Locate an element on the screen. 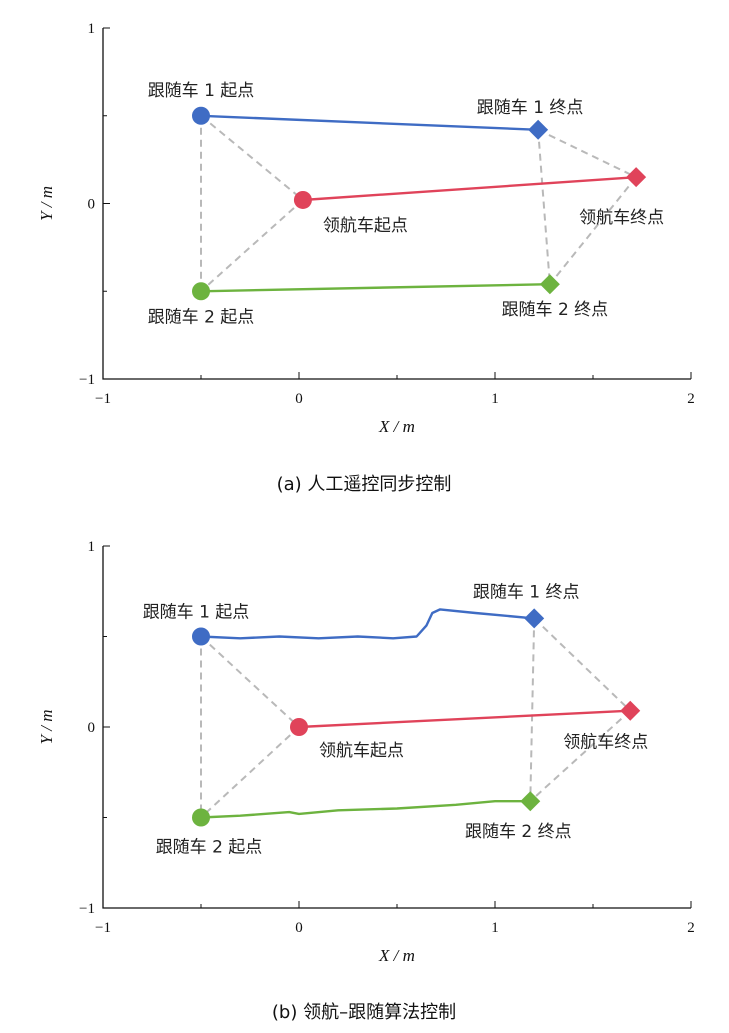 The height and width of the screenshot is (1033, 729). figure-caption: (b) 领航–跟随算法控制 is located at coordinates (364, 1012).